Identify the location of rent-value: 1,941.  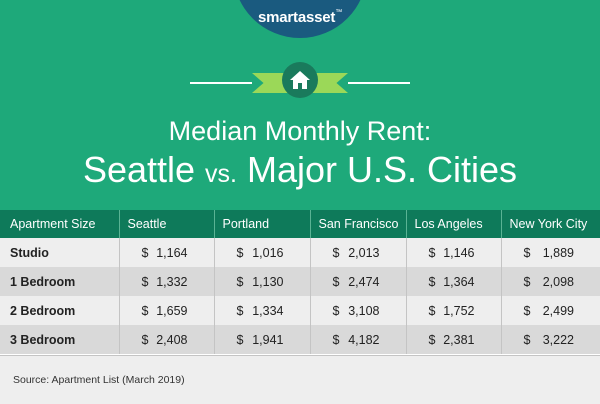
(268, 339).